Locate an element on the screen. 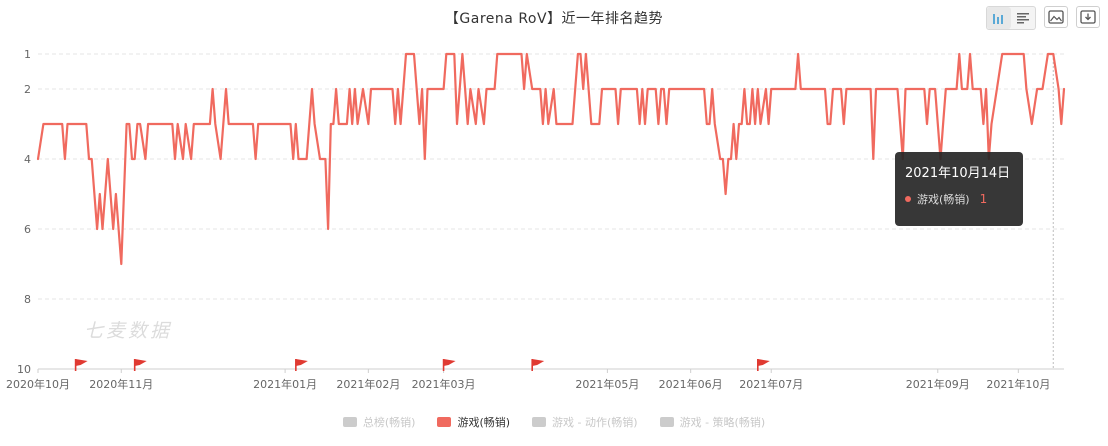 The image size is (1108, 446). legend-item-1: 游戏(畅销) is located at coordinates (473, 422).